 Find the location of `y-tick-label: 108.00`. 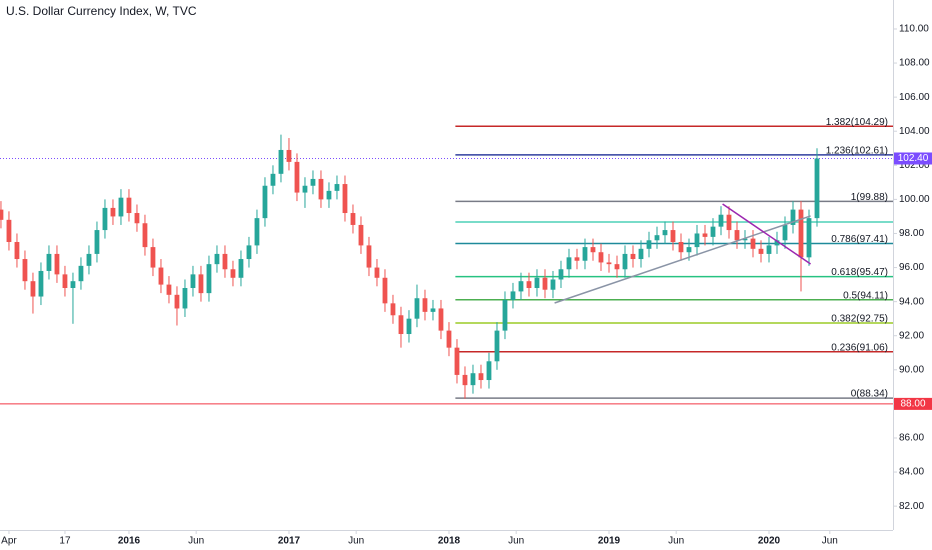

y-tick-label: 108.00 is located at coordinates (914, 63).